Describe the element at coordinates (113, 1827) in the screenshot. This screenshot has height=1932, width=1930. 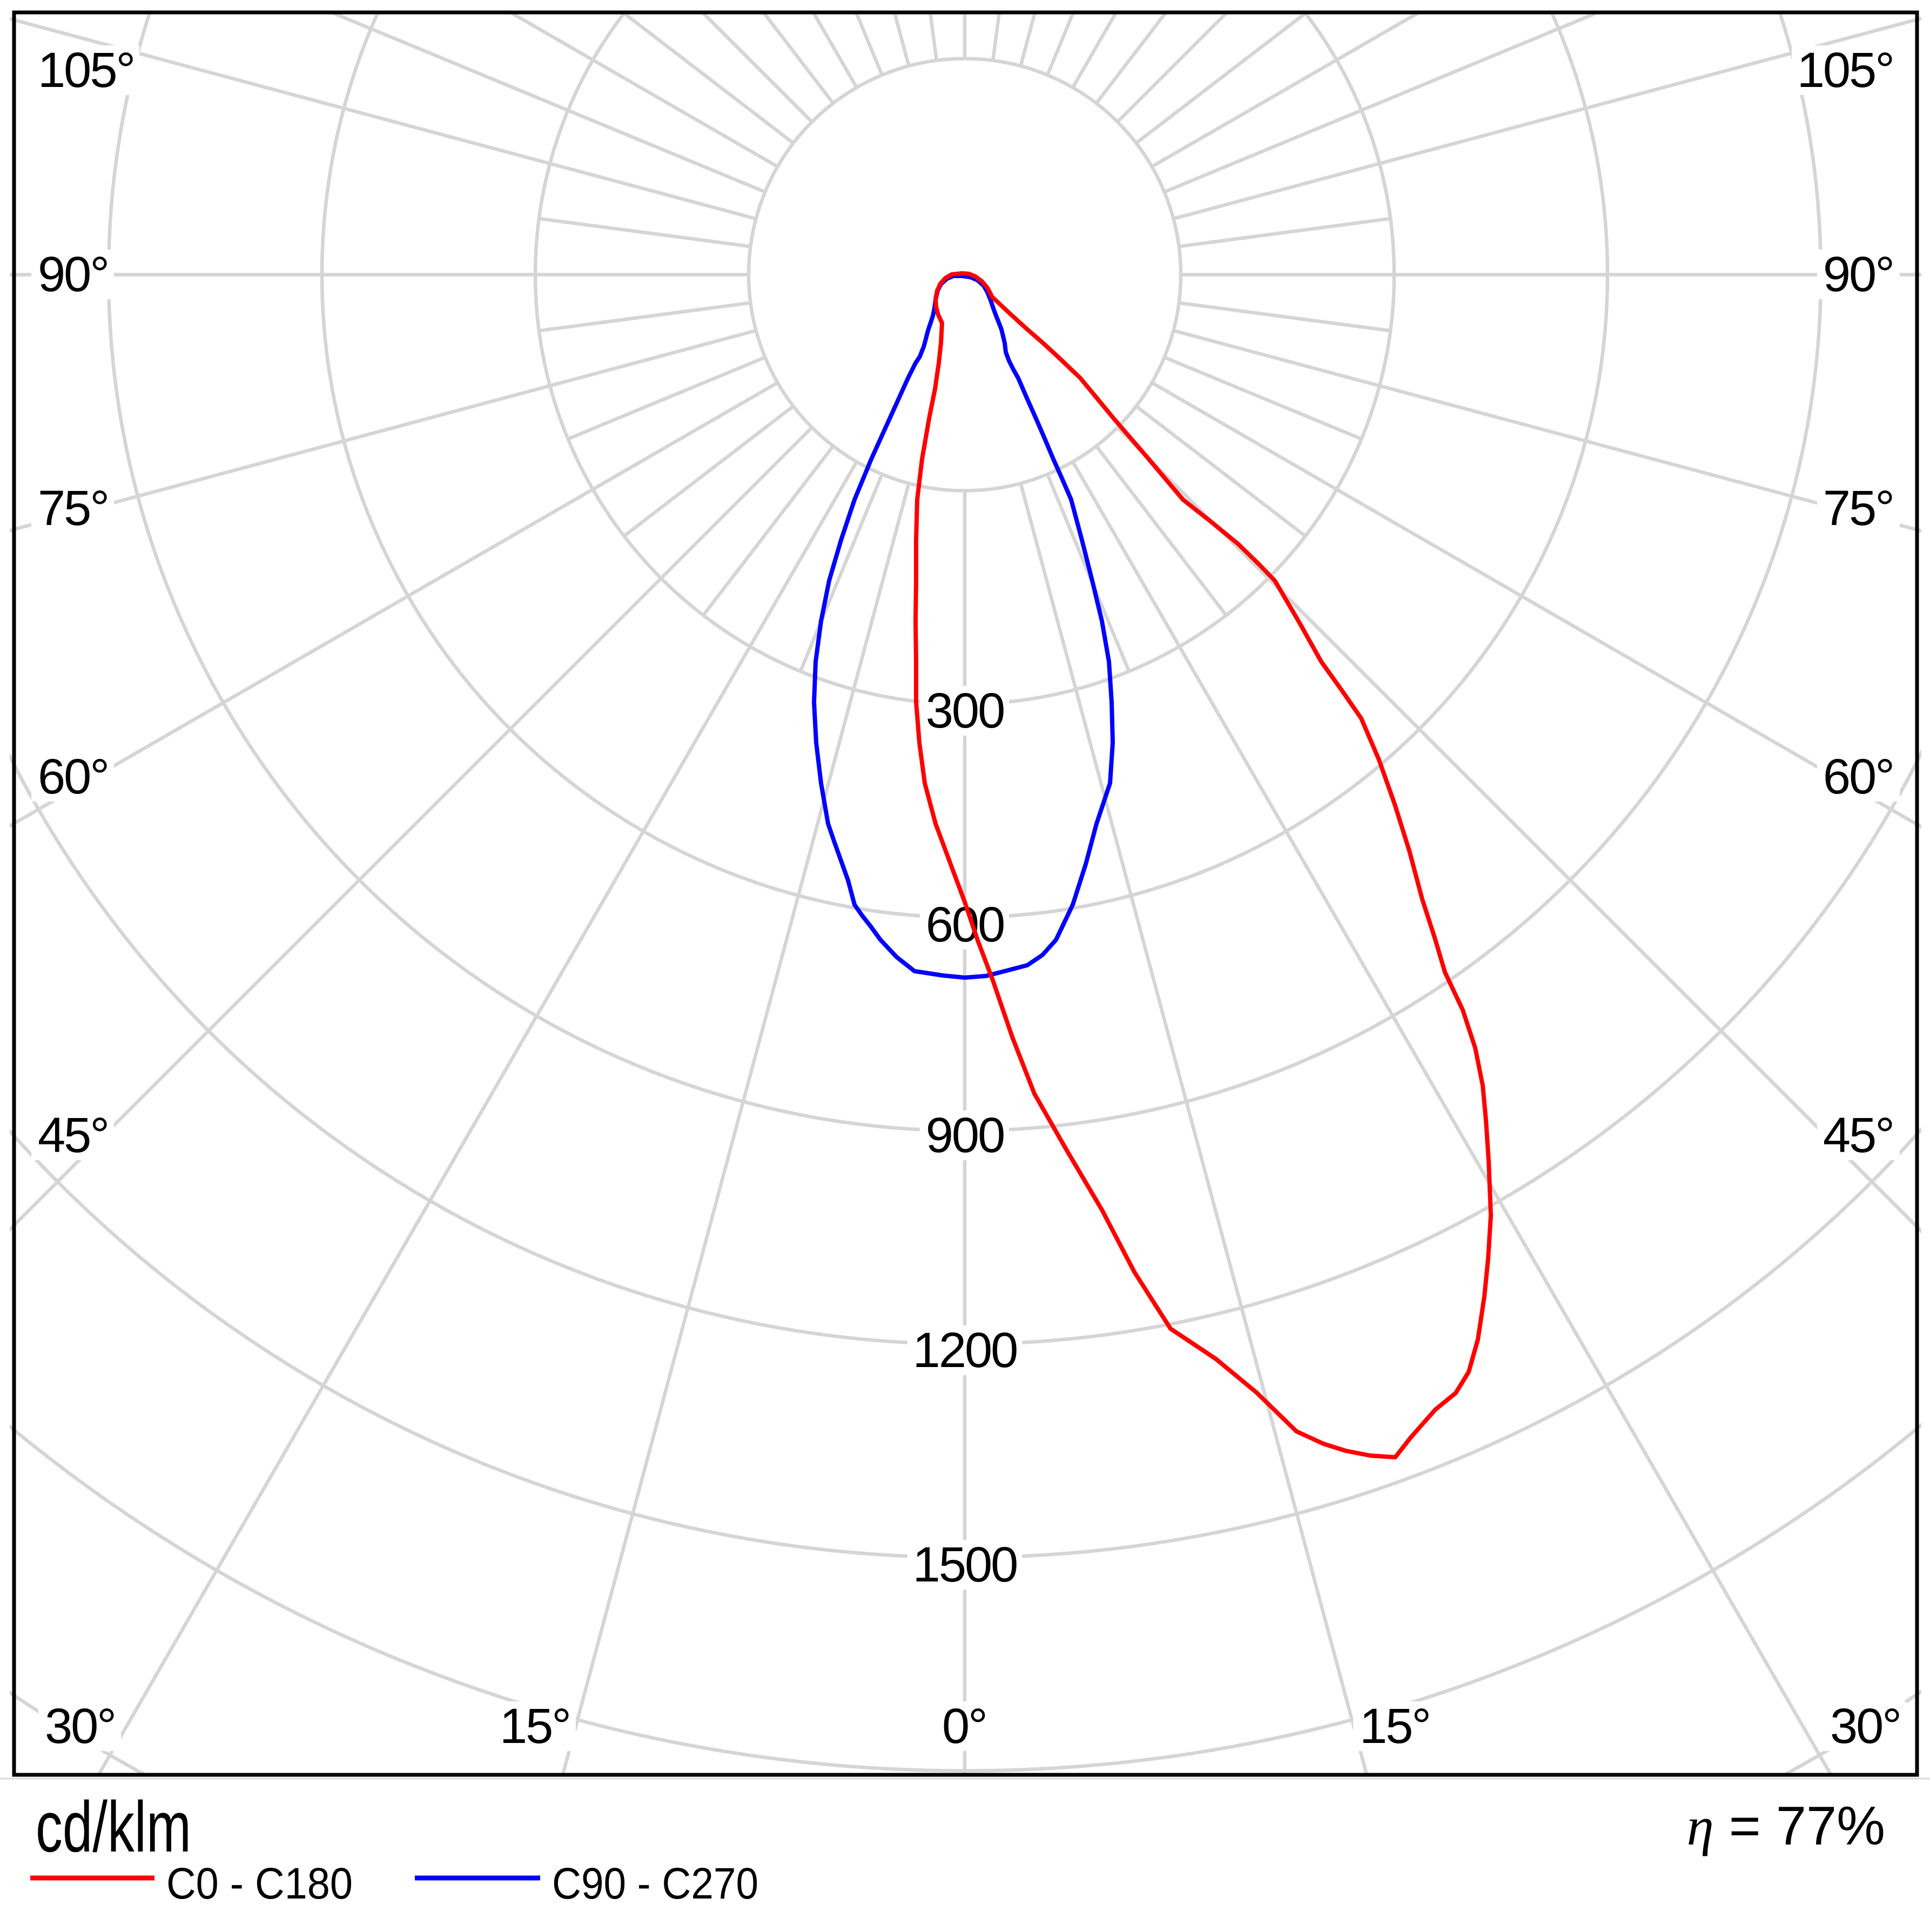
I see `svg-text: cd/klm` at that location.